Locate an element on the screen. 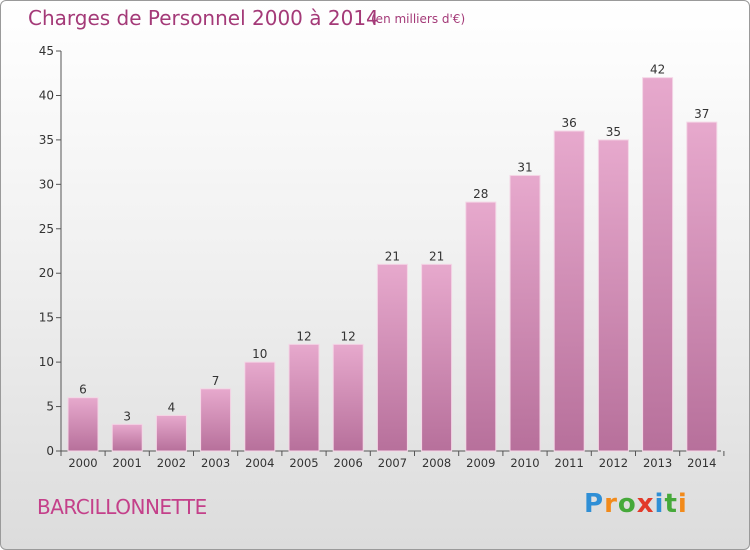  logo-letter: x is located at coordinates (645, 504).